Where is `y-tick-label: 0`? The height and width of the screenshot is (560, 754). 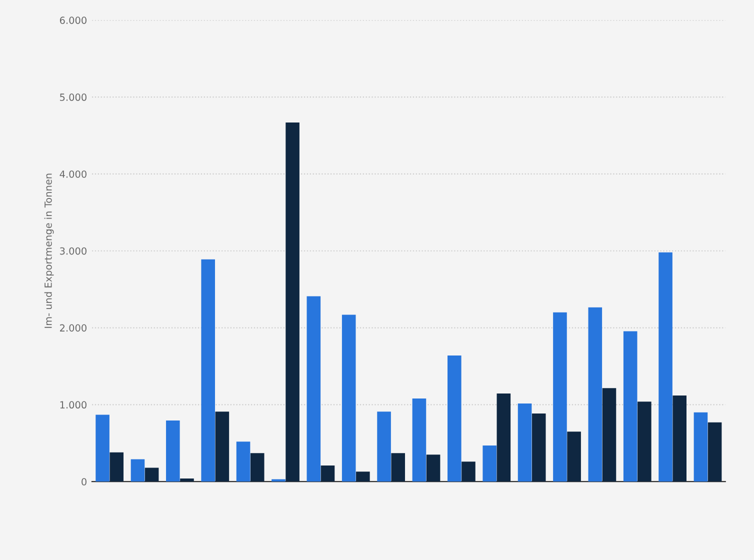 y-tick-label: 0 is located at coordinates (84, 482).